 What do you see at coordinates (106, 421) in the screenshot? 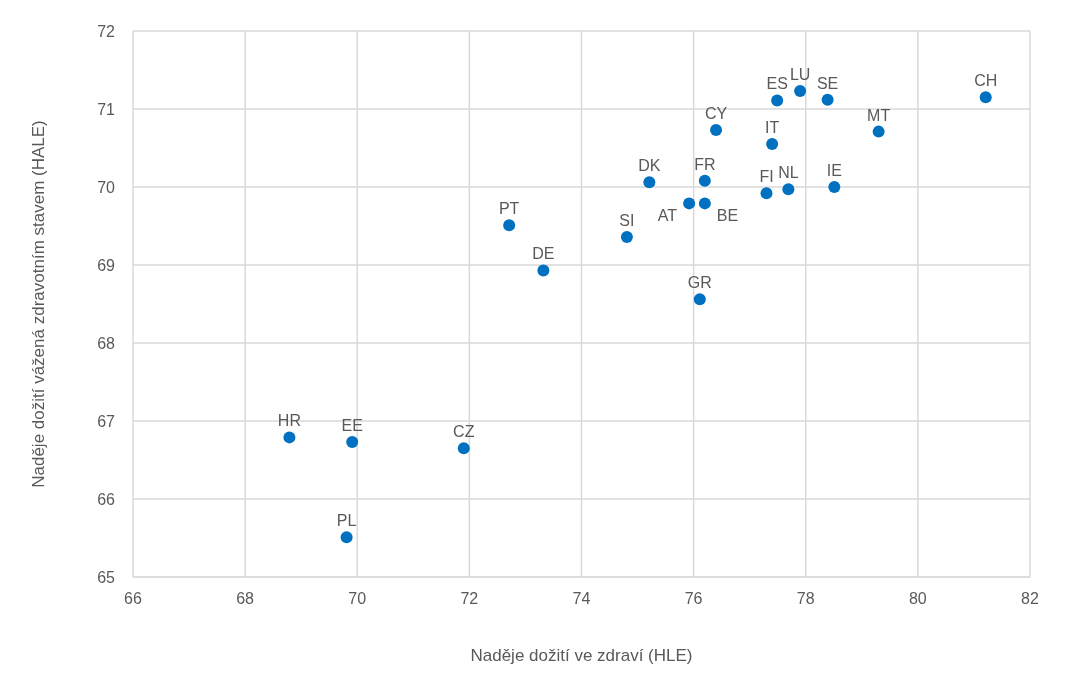
I see `y-tick-label: 67` at bounding box center [106, 421].